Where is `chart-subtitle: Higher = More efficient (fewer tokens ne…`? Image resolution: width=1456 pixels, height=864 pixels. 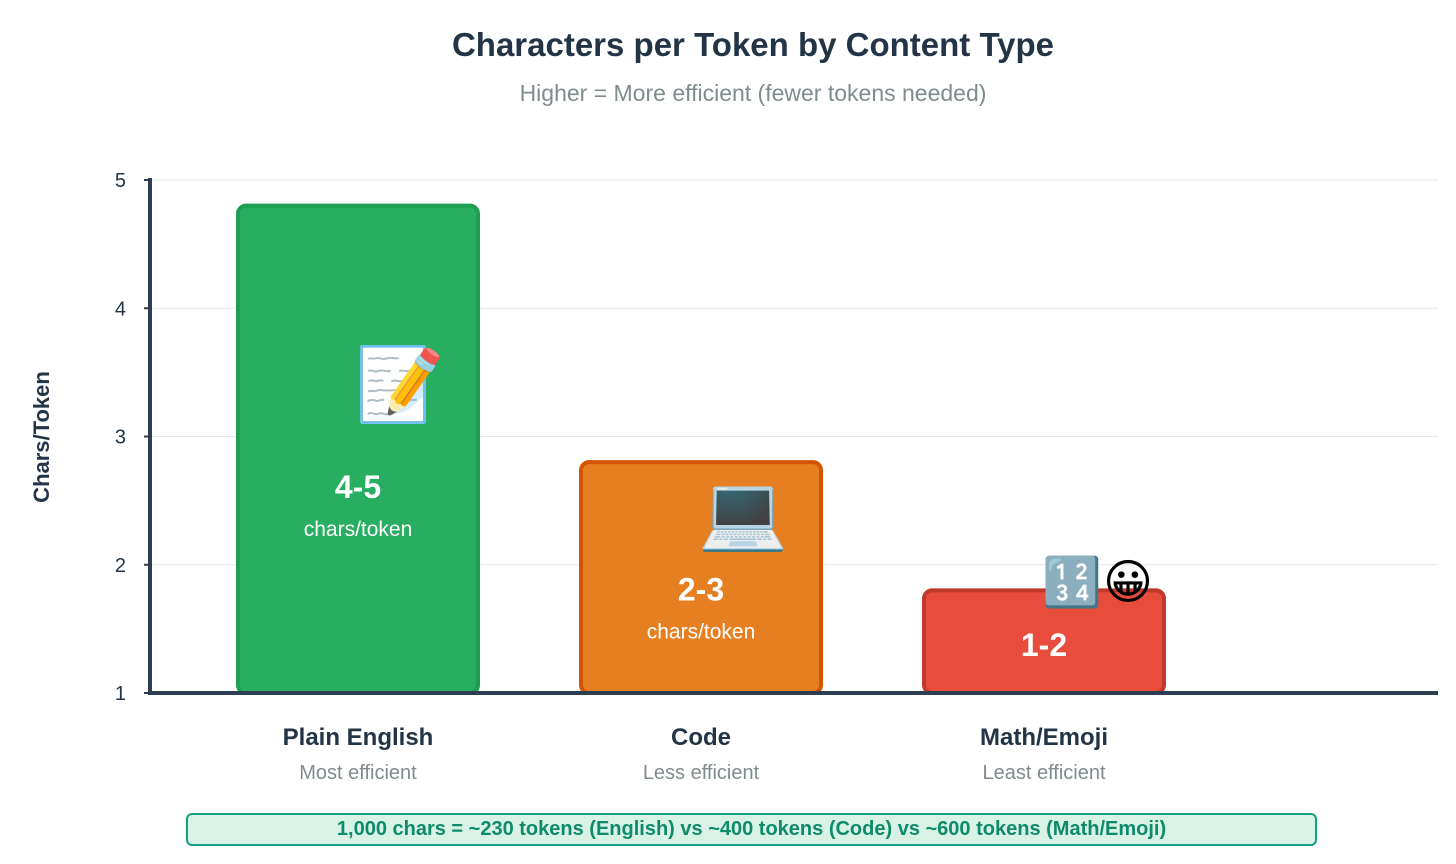 chart-subtitle: Higher = More efficient (fewer tokens ne… is located at coordinates (753, 93).